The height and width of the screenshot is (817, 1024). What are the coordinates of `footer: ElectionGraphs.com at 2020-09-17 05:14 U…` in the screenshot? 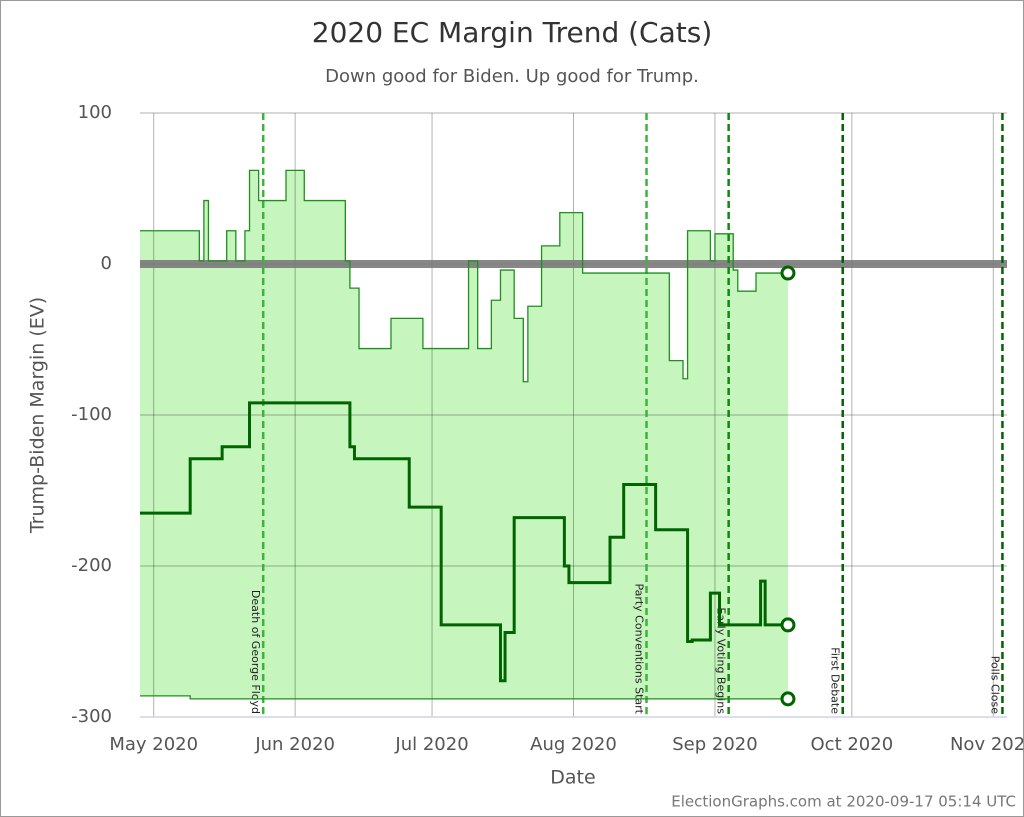 It's located at (843, 802).